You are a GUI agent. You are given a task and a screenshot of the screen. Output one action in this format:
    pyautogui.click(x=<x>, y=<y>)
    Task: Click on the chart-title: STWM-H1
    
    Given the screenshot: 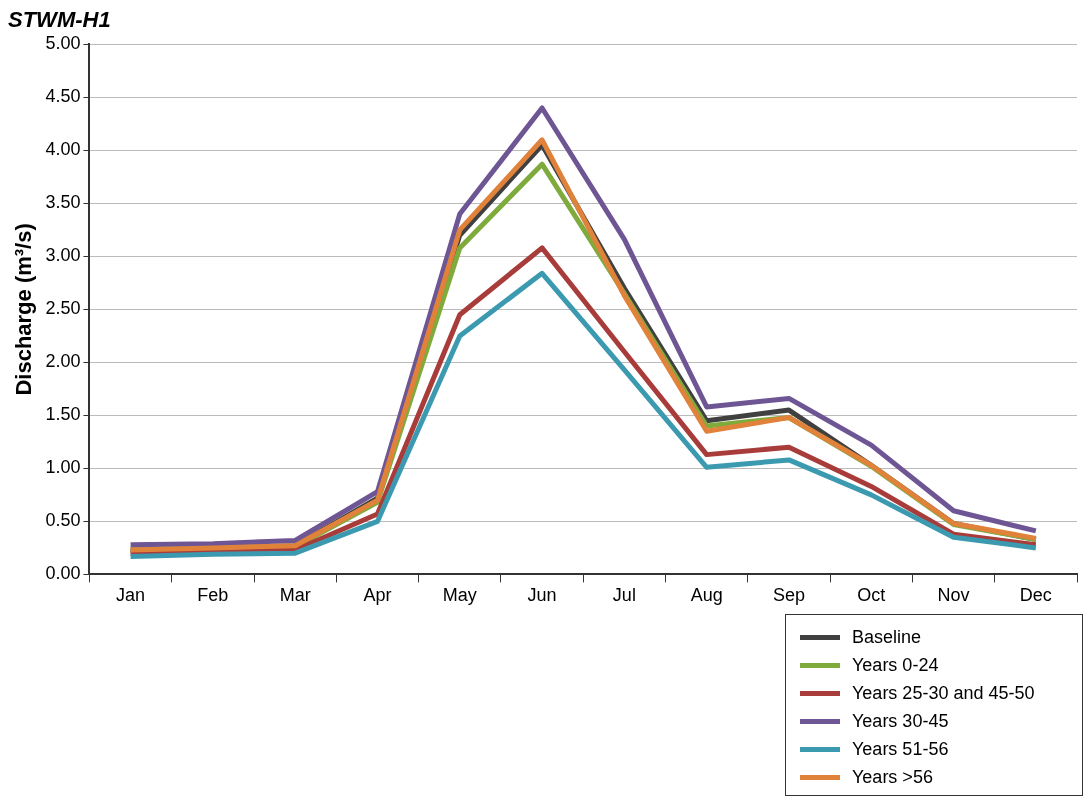 What is the action you would take?
    pyautogui.click(x=59, y=20)
    